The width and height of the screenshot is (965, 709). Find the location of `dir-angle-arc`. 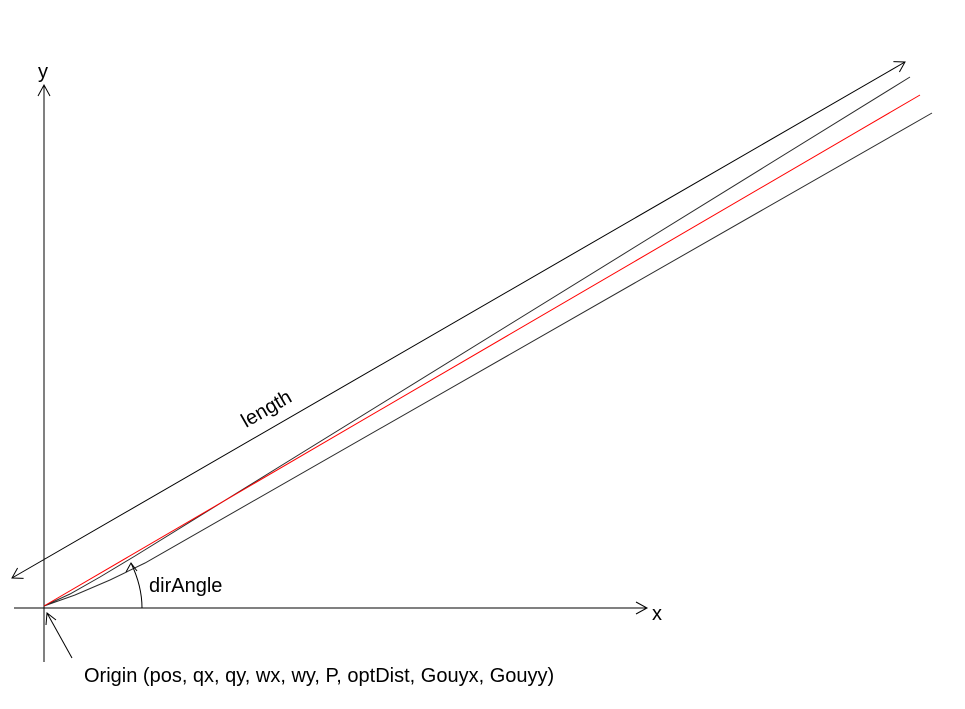

dir-angle-arc is located at coordinates (134, 585).